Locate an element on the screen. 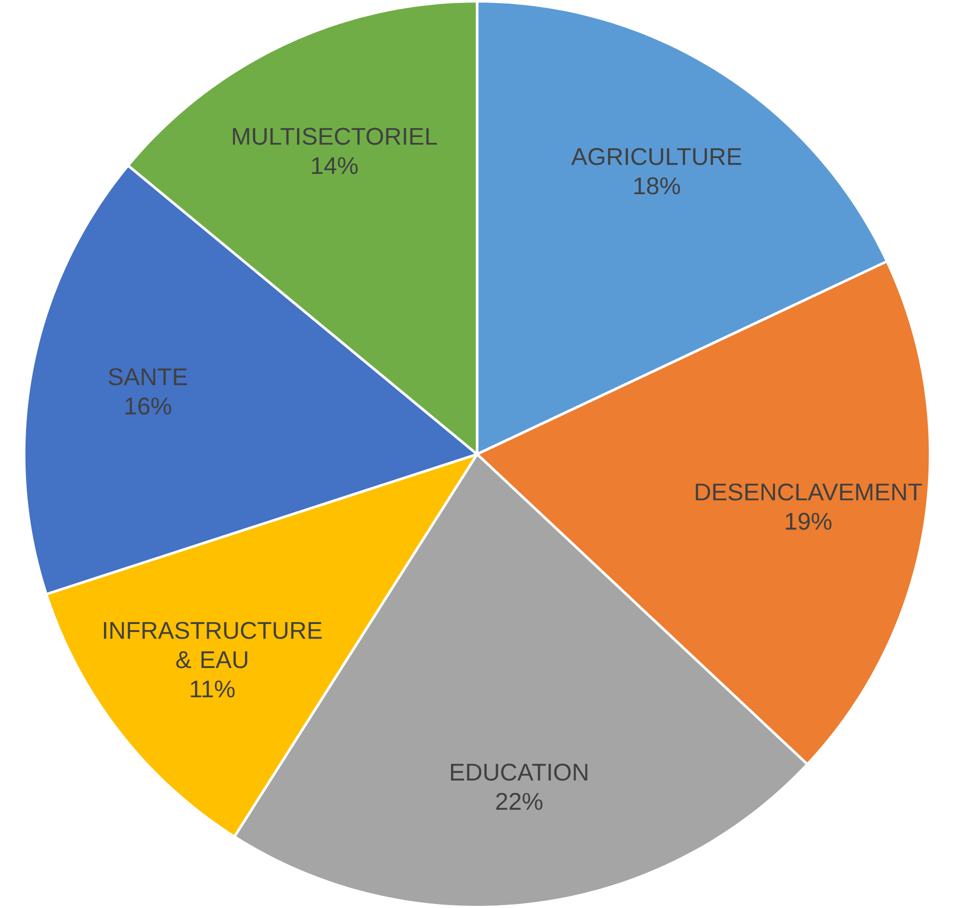  data-label: 18% is located at coordinates (657, 185).